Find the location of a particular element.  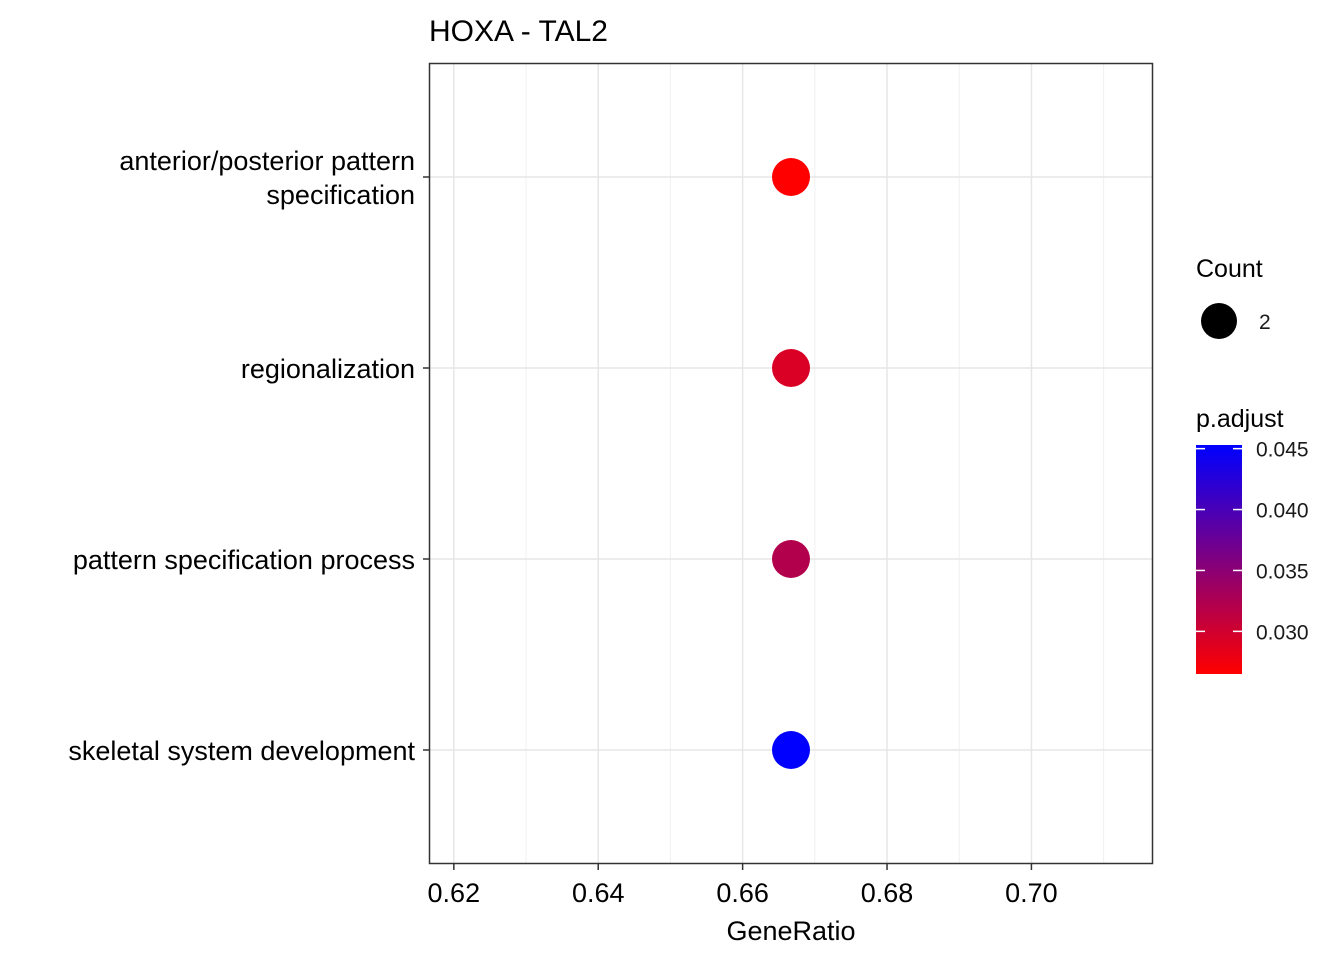

points is located at coordinates (791, 463).